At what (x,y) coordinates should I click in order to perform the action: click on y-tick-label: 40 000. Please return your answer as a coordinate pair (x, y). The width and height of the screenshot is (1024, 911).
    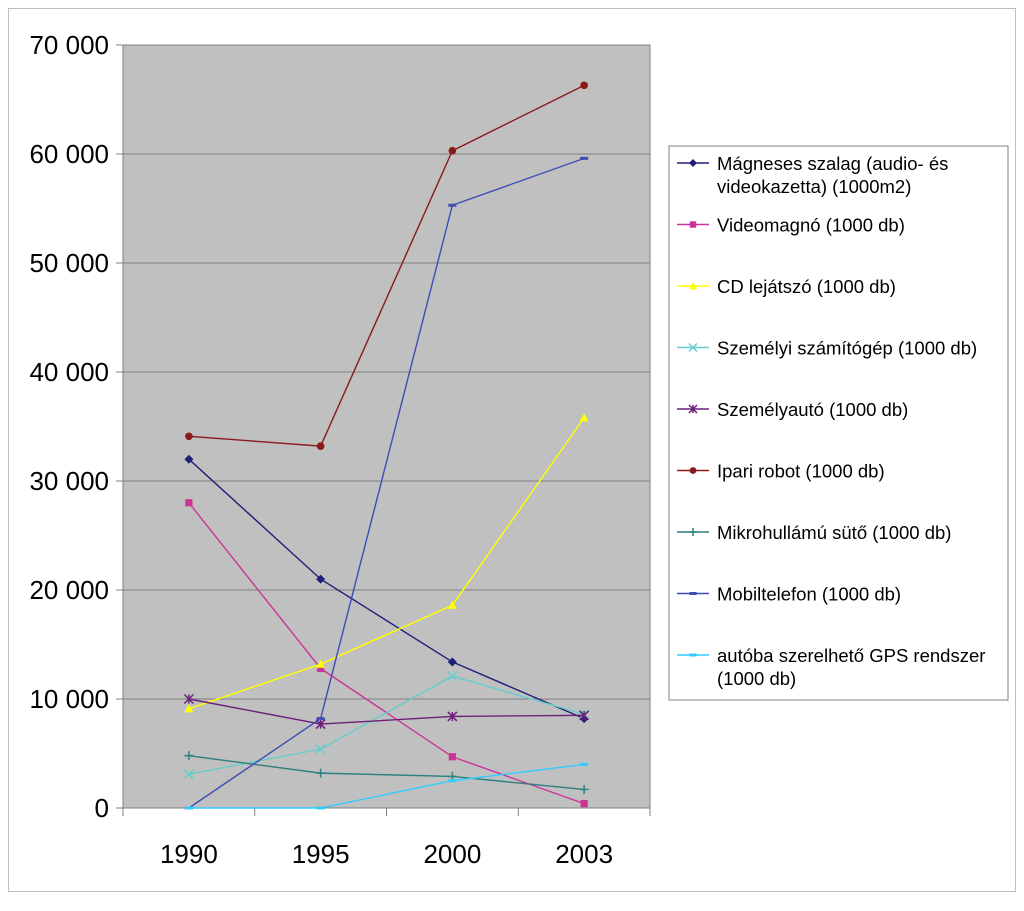
    Looking at the image, I should click on (69, 372).